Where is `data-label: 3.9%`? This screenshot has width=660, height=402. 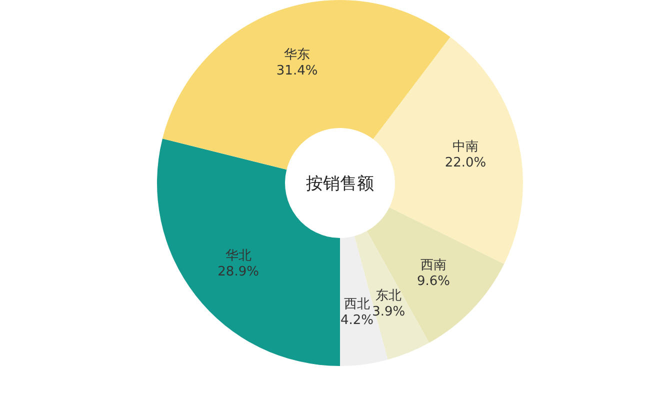 data-label: 3.9% is located at coordinates (389, 312).